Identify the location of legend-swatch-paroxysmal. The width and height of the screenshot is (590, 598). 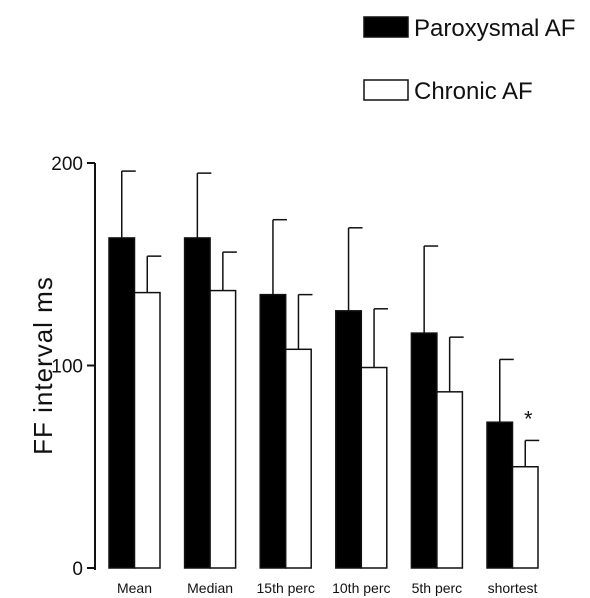
(386, 27).